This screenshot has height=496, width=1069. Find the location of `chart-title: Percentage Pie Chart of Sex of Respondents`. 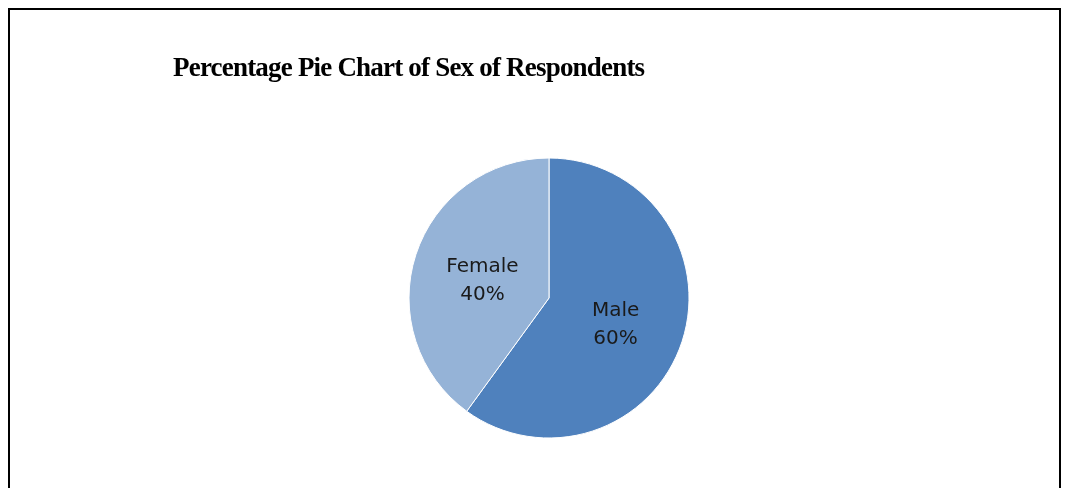

chart-title: Percentage Pie Chart of Sex of Respondents is located at coordinates (409, 67).